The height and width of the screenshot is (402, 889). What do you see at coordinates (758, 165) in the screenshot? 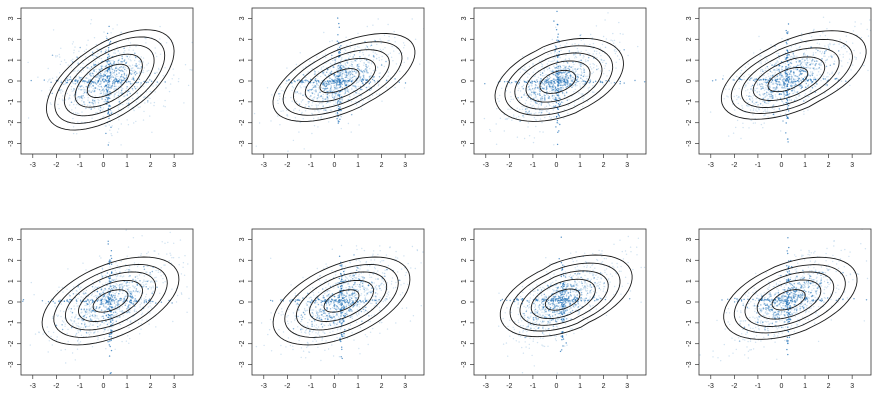
I see `x-tick-label: -1` at bounding box center [758, 165].